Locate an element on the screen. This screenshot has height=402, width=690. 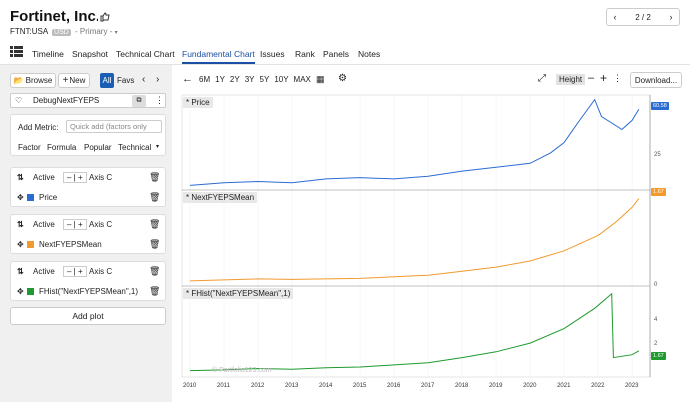
range-1y: 1Y is located at coordinates (220, 79).